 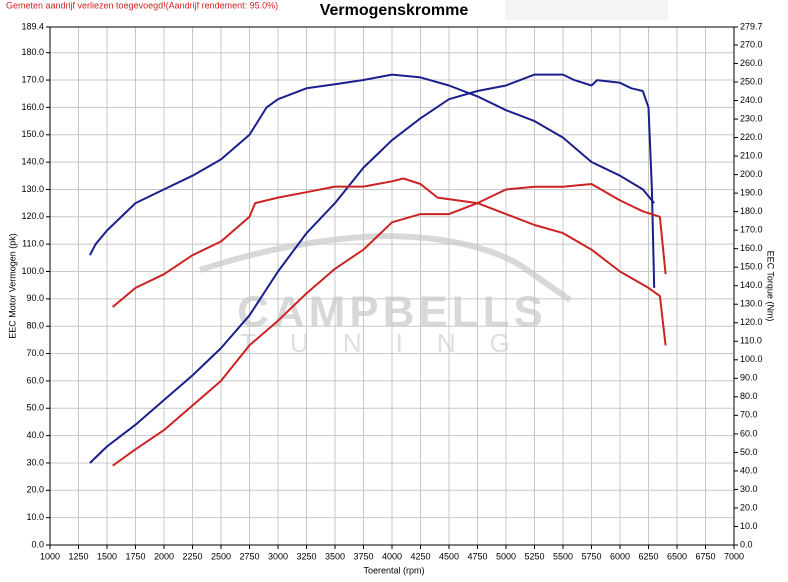 What do you see at coordinates (278, 556) in the screenshot?
I see `x-tick-label: 3000` at bounding box center [278, 556].